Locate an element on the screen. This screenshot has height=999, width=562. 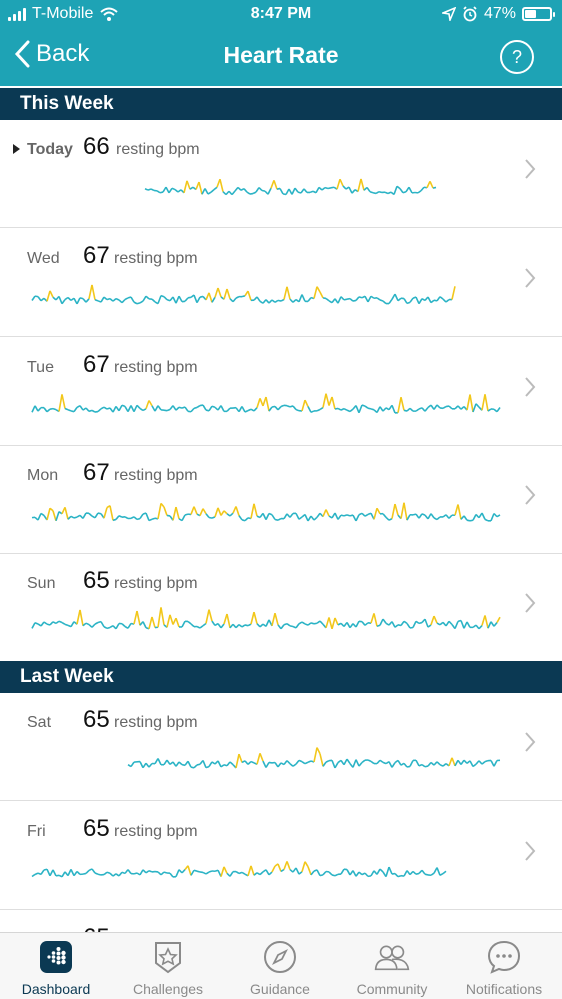
resting-bpm-value: 66 is located at coordinates (96, 146).